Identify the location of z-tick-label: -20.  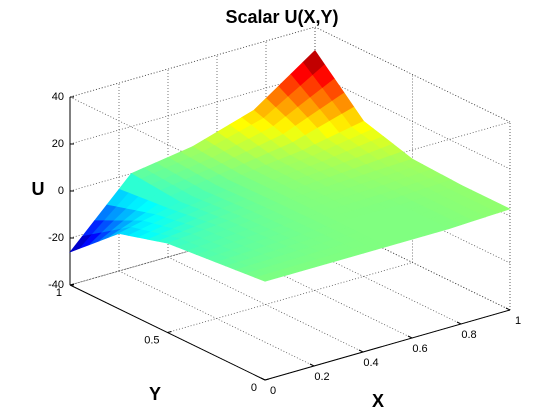
(56, 238).